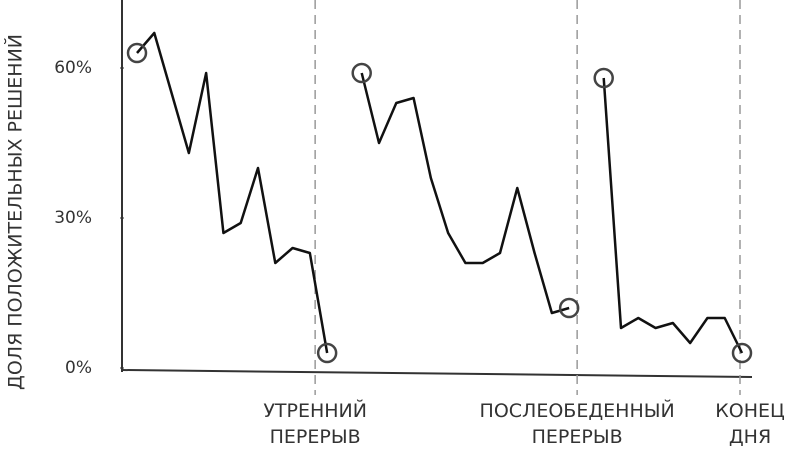  I want to click on y-axis-label: ДОЛЯ ПОЛОЖИТЕЛЬНЫХ РЕШЕНИЙ, so click(15, 212).